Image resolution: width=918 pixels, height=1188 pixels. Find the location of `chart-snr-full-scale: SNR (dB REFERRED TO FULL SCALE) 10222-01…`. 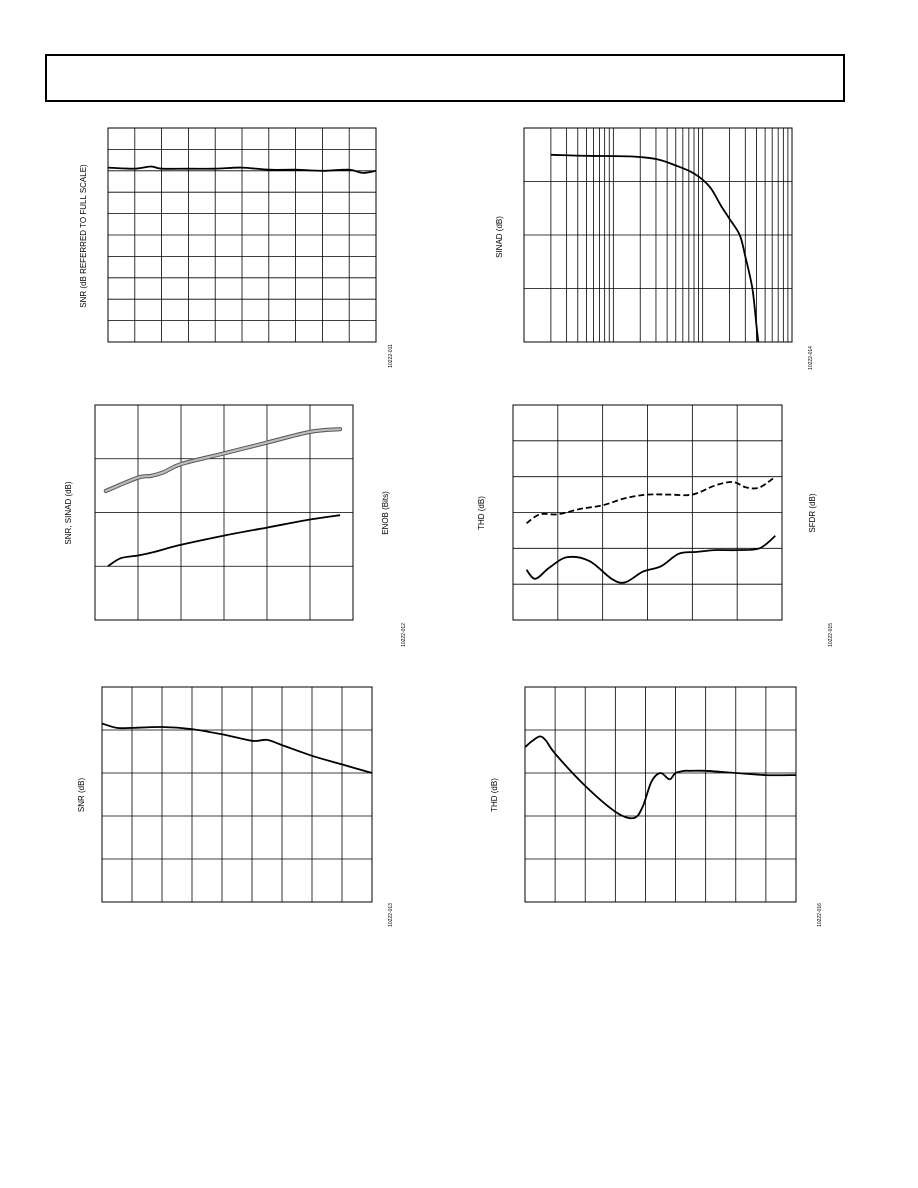

chart-snr-full-scale: SNR (dB REFERRED TO FULL SCALE) 10222-01… is located at coordinates (236, 247).